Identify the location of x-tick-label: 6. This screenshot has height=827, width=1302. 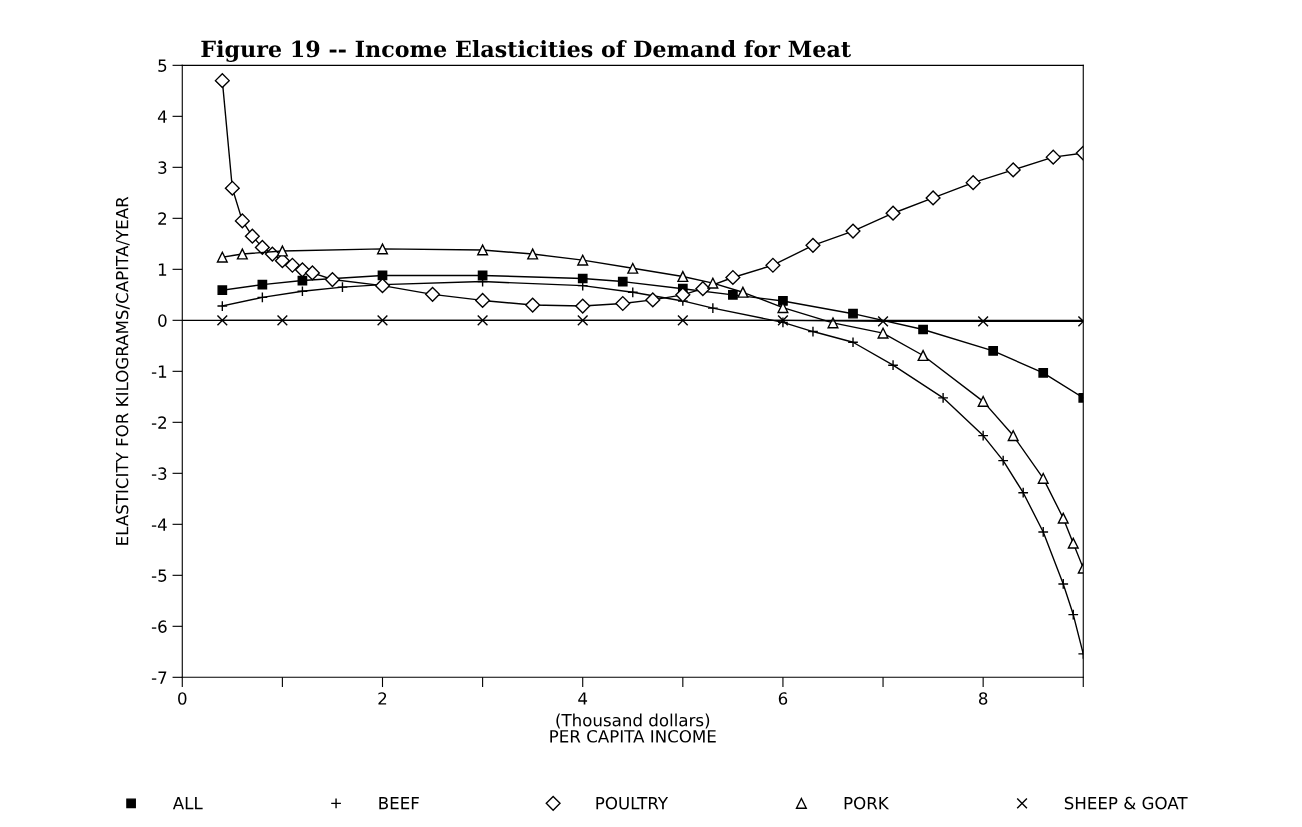
(783, 698).